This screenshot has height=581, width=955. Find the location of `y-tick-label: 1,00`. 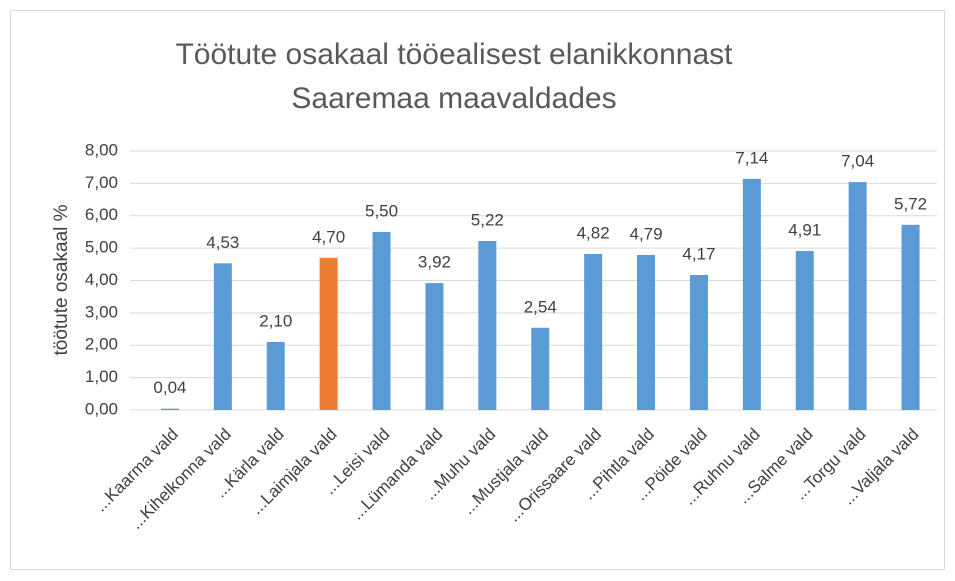

y-tick-label: 1,00 is located at coordinates (101, 376).